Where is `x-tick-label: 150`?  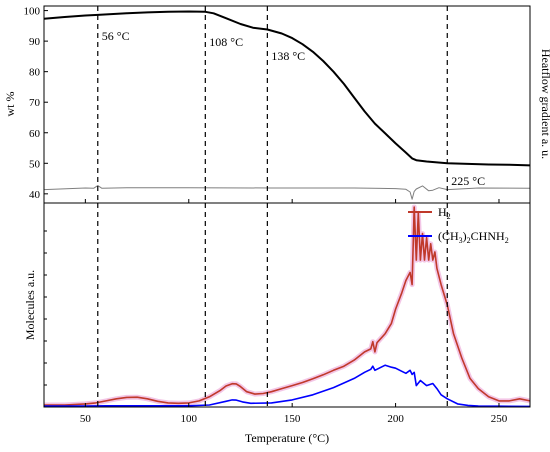
x-tick-label: 150 is located at coordinates (292, 419).